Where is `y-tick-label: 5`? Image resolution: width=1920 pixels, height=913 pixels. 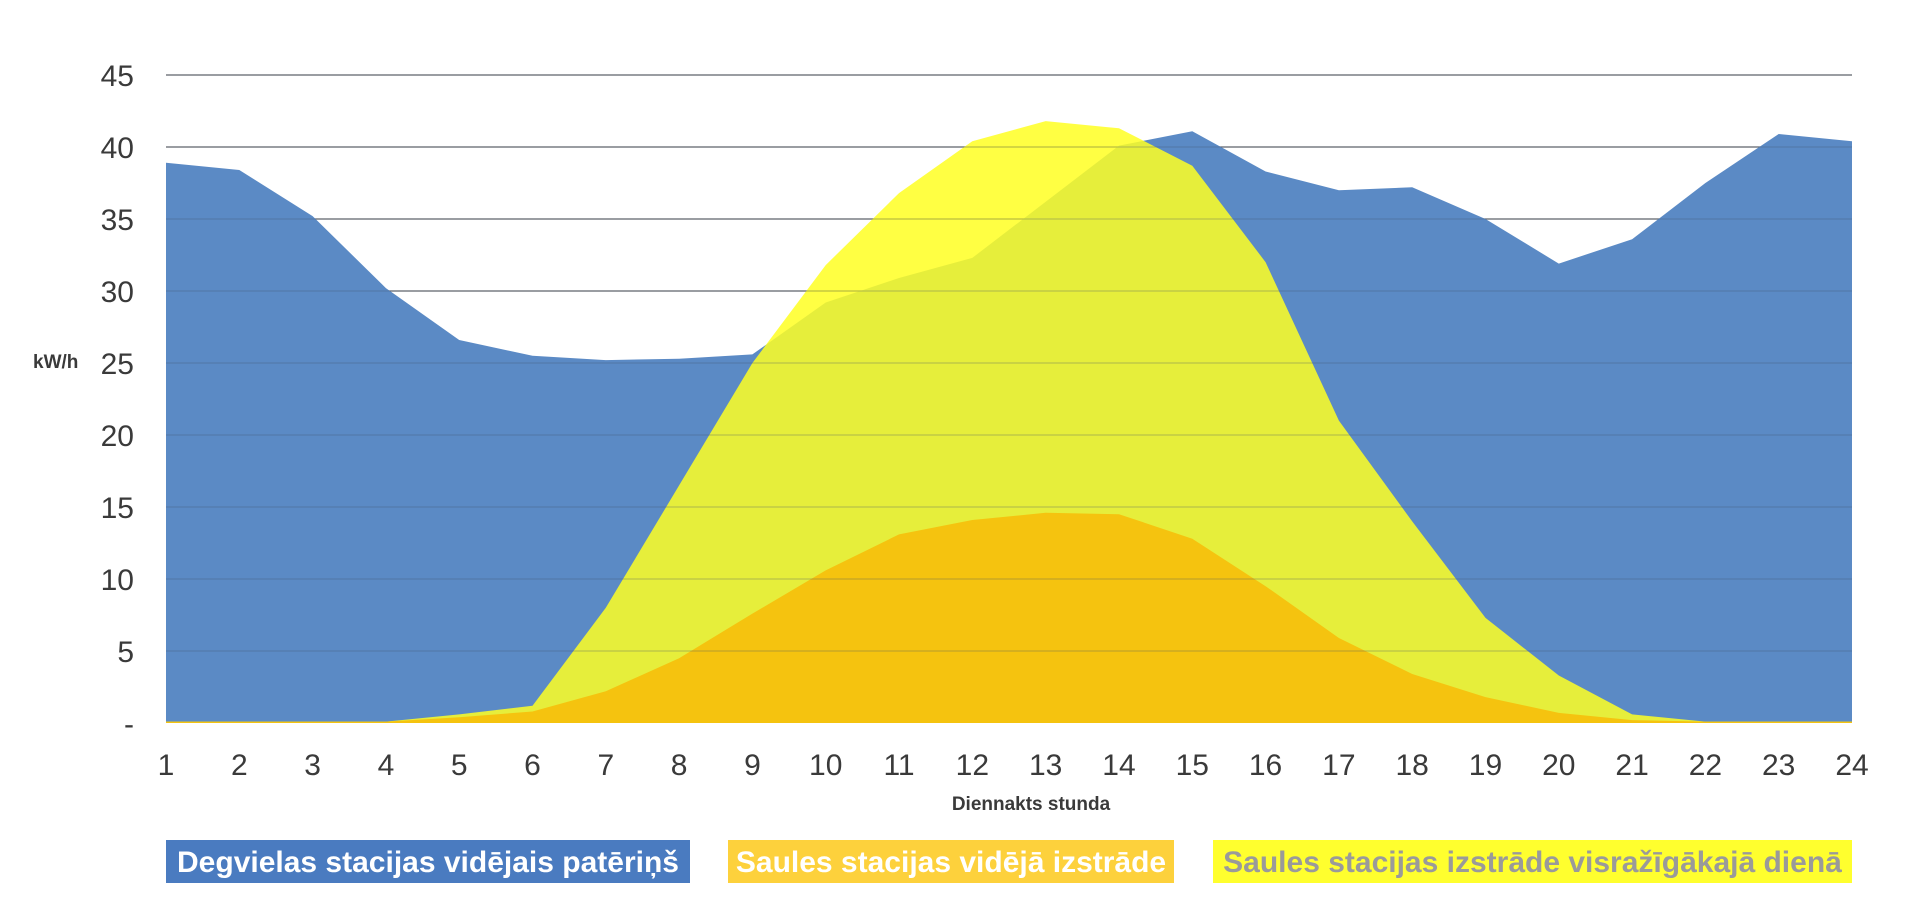
y-tick-label: 5 is located at coordinates (125, 652).